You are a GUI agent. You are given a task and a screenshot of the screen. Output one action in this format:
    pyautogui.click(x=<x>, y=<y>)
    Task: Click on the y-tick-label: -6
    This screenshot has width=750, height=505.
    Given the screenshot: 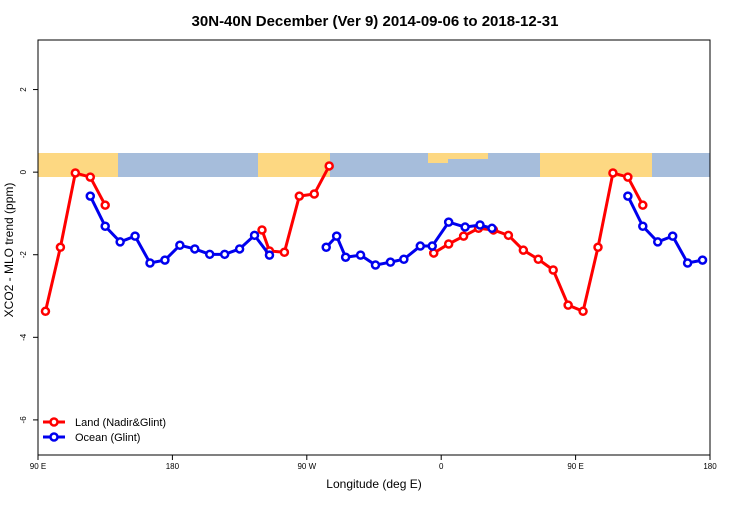 What is the action you would take?
    pyautogui.click(x=23, y=420)
    